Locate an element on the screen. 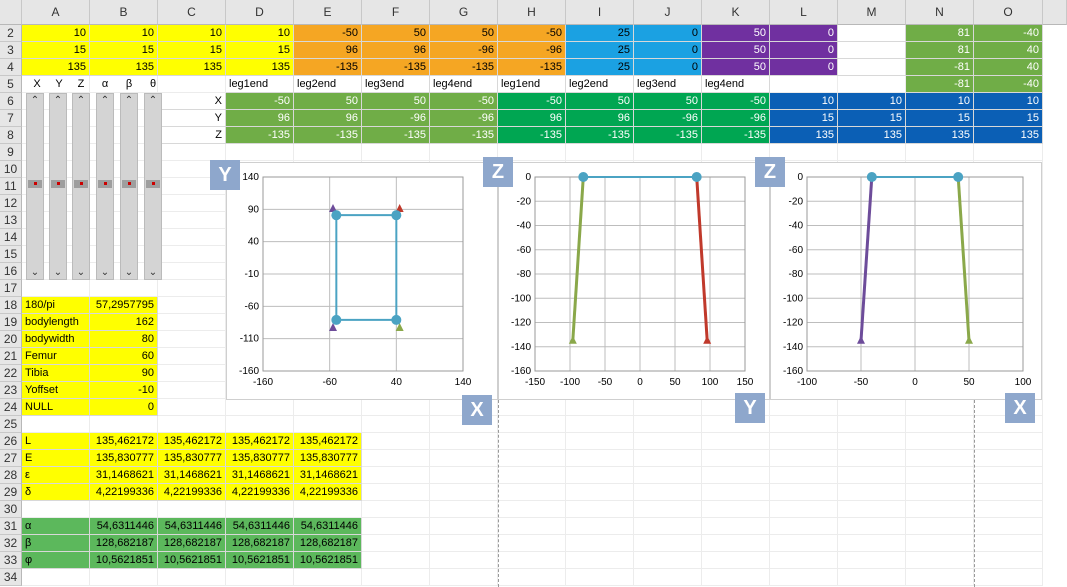 This screenshot has width=1067, height=587. column-header-D: D is located at coordinates (260, 12).